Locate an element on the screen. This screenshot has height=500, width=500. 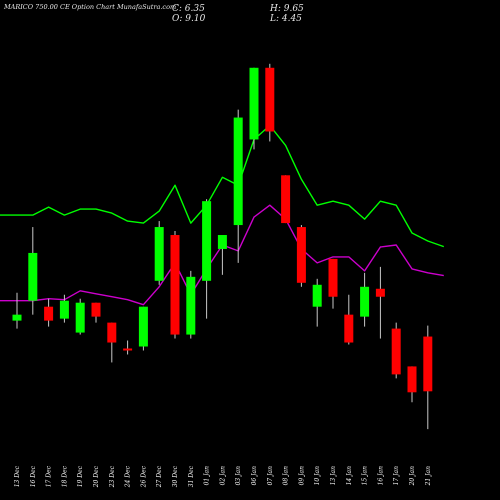
high-value: H: 9.65 is located at coordinates (287, 9).